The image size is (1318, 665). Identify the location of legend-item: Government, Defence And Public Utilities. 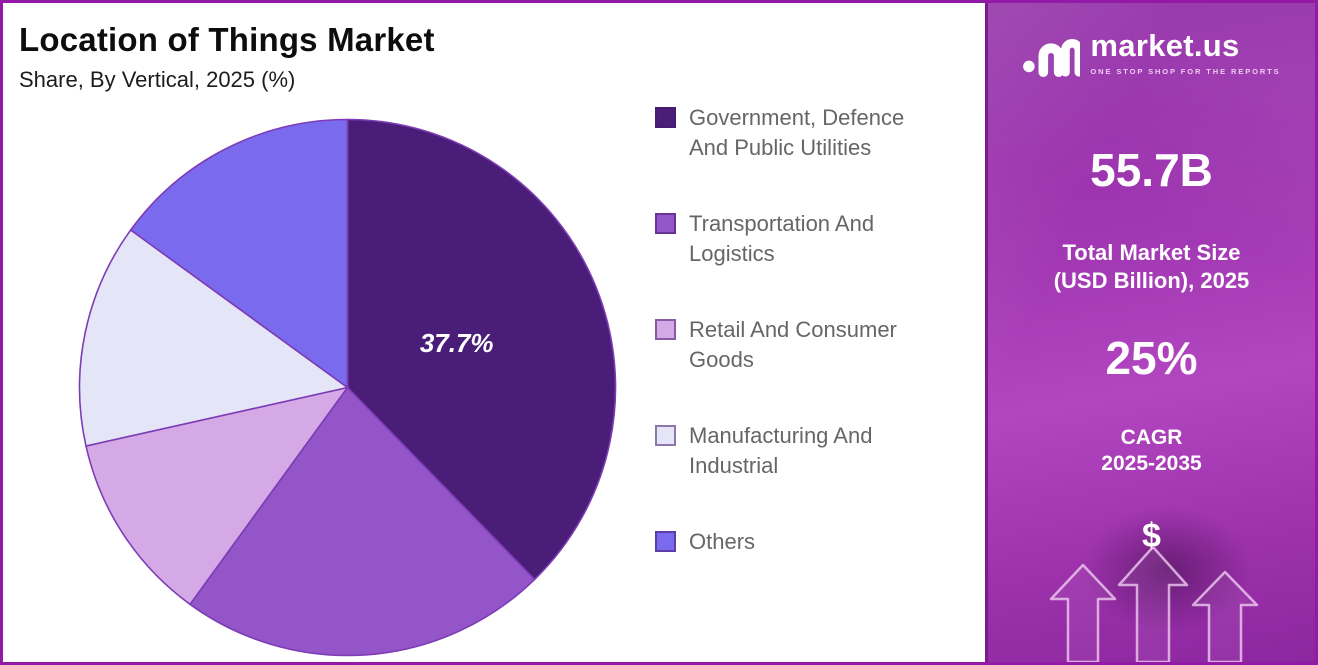
(805, 133).